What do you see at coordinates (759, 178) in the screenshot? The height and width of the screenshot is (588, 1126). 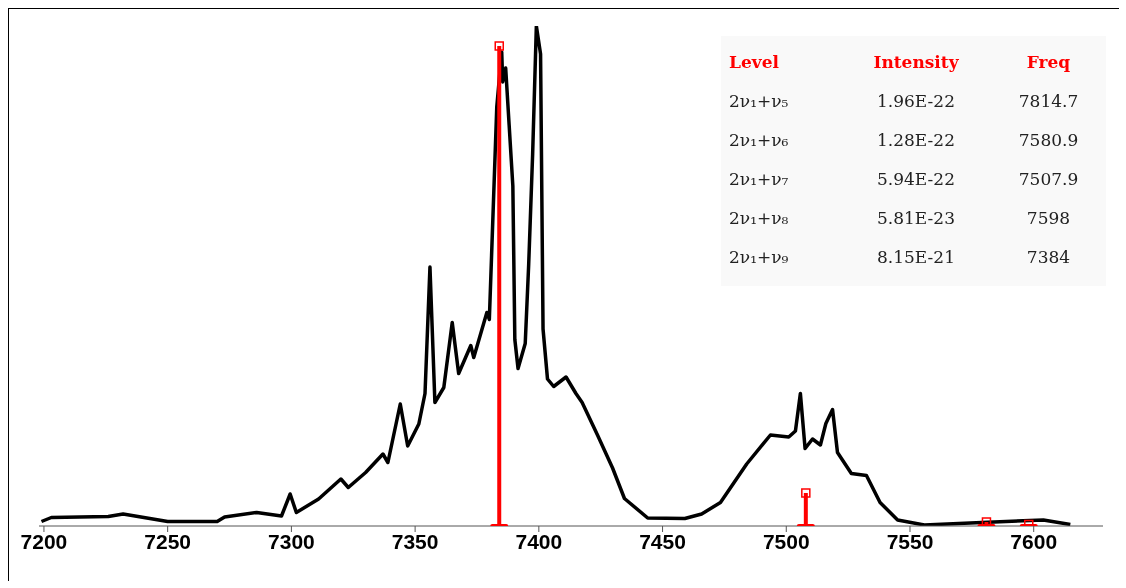 I see `annotation: 2ν₁+ν₇` at bounding box center [759, 178].